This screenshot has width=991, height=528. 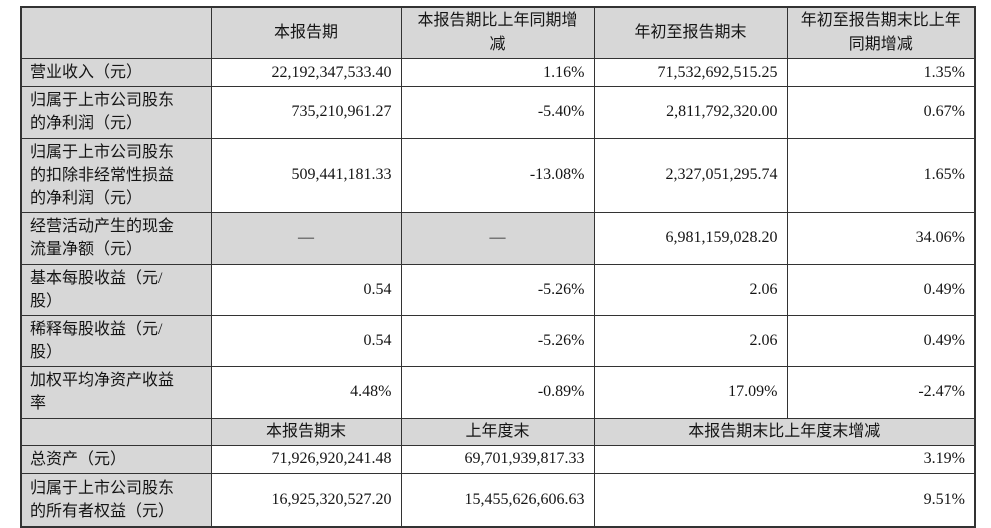 What do you see at coordinates (116, 175) in the screenshot?
I see `row-label: 归属于上市公司股东的扣除非经常性损益的净利润（元）` at bounding box center [116, 175].